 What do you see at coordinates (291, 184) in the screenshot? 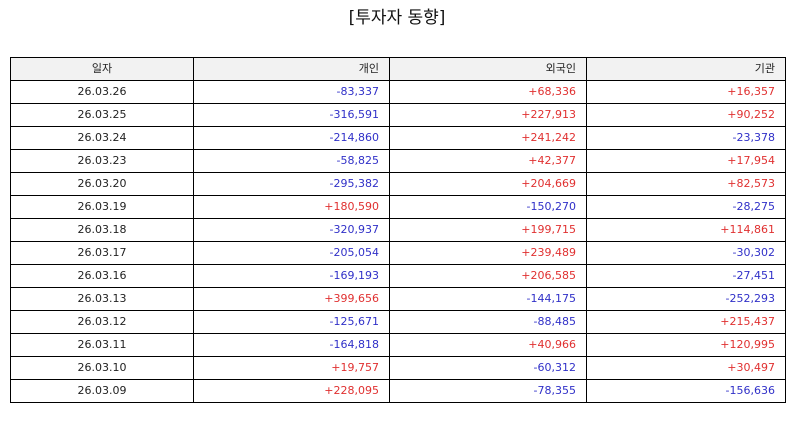
I see `individual-cell: -295,382` at bounding box center [291, 184].